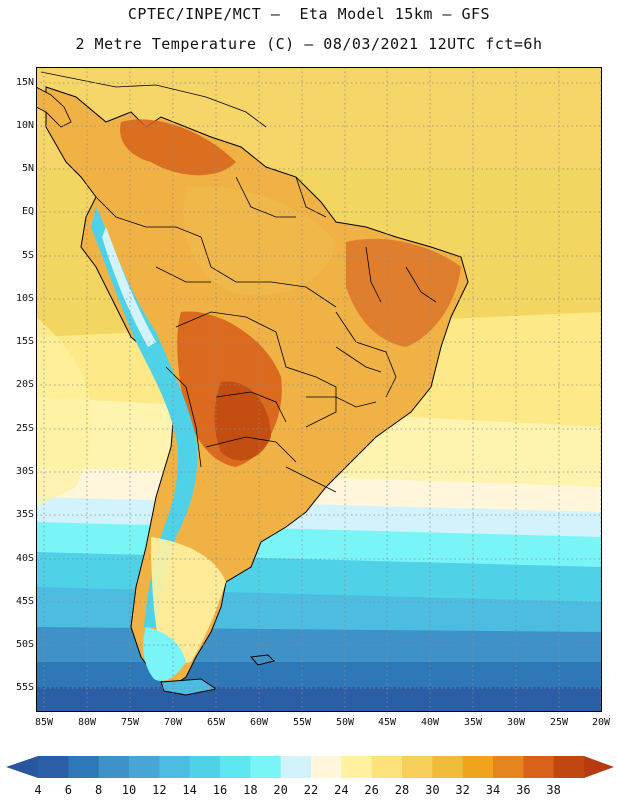 The height and width of the screenshot is (800, 618). I want to click on longitude-label: 45W, so click(387, 722).